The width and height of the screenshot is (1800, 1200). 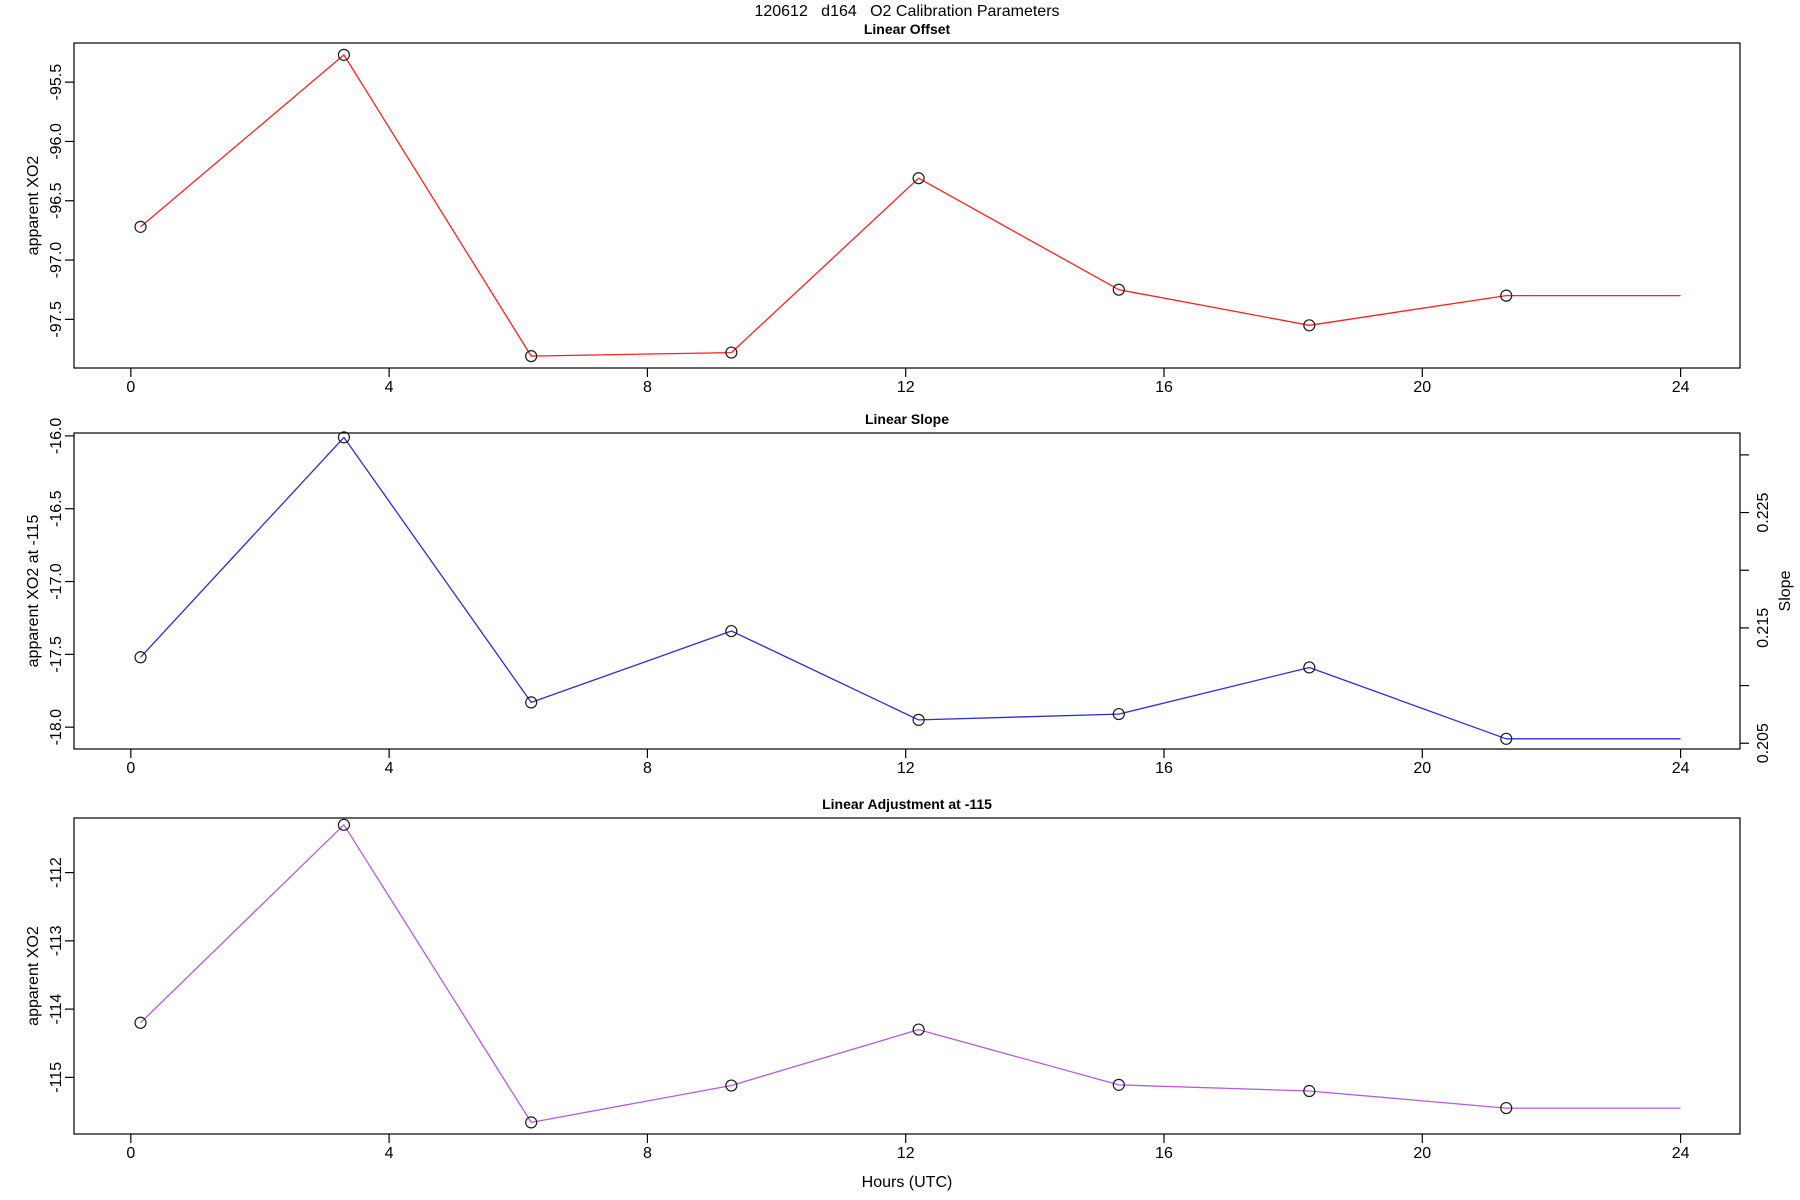 What do you see at coordinates (56, 141) in the screenshot?
I see `panel-1-y-tick-label: -96.0` at bounding box center [56, 141].